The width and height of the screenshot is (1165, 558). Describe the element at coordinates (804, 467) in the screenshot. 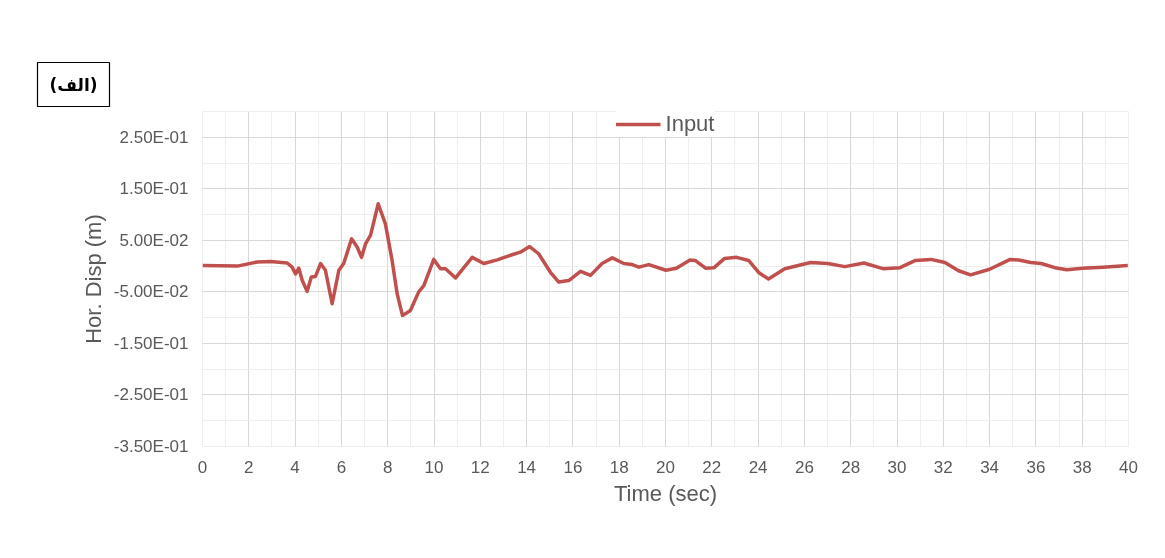

I see `x-tick-label: 26` at that location.